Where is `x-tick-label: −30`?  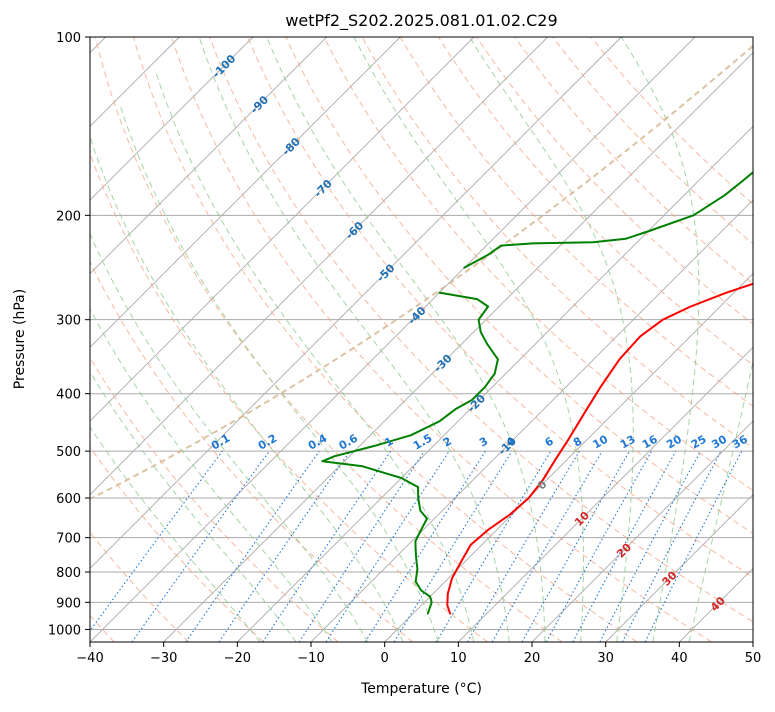 x-tick-label: −30 is located at coordinates (163, 658).